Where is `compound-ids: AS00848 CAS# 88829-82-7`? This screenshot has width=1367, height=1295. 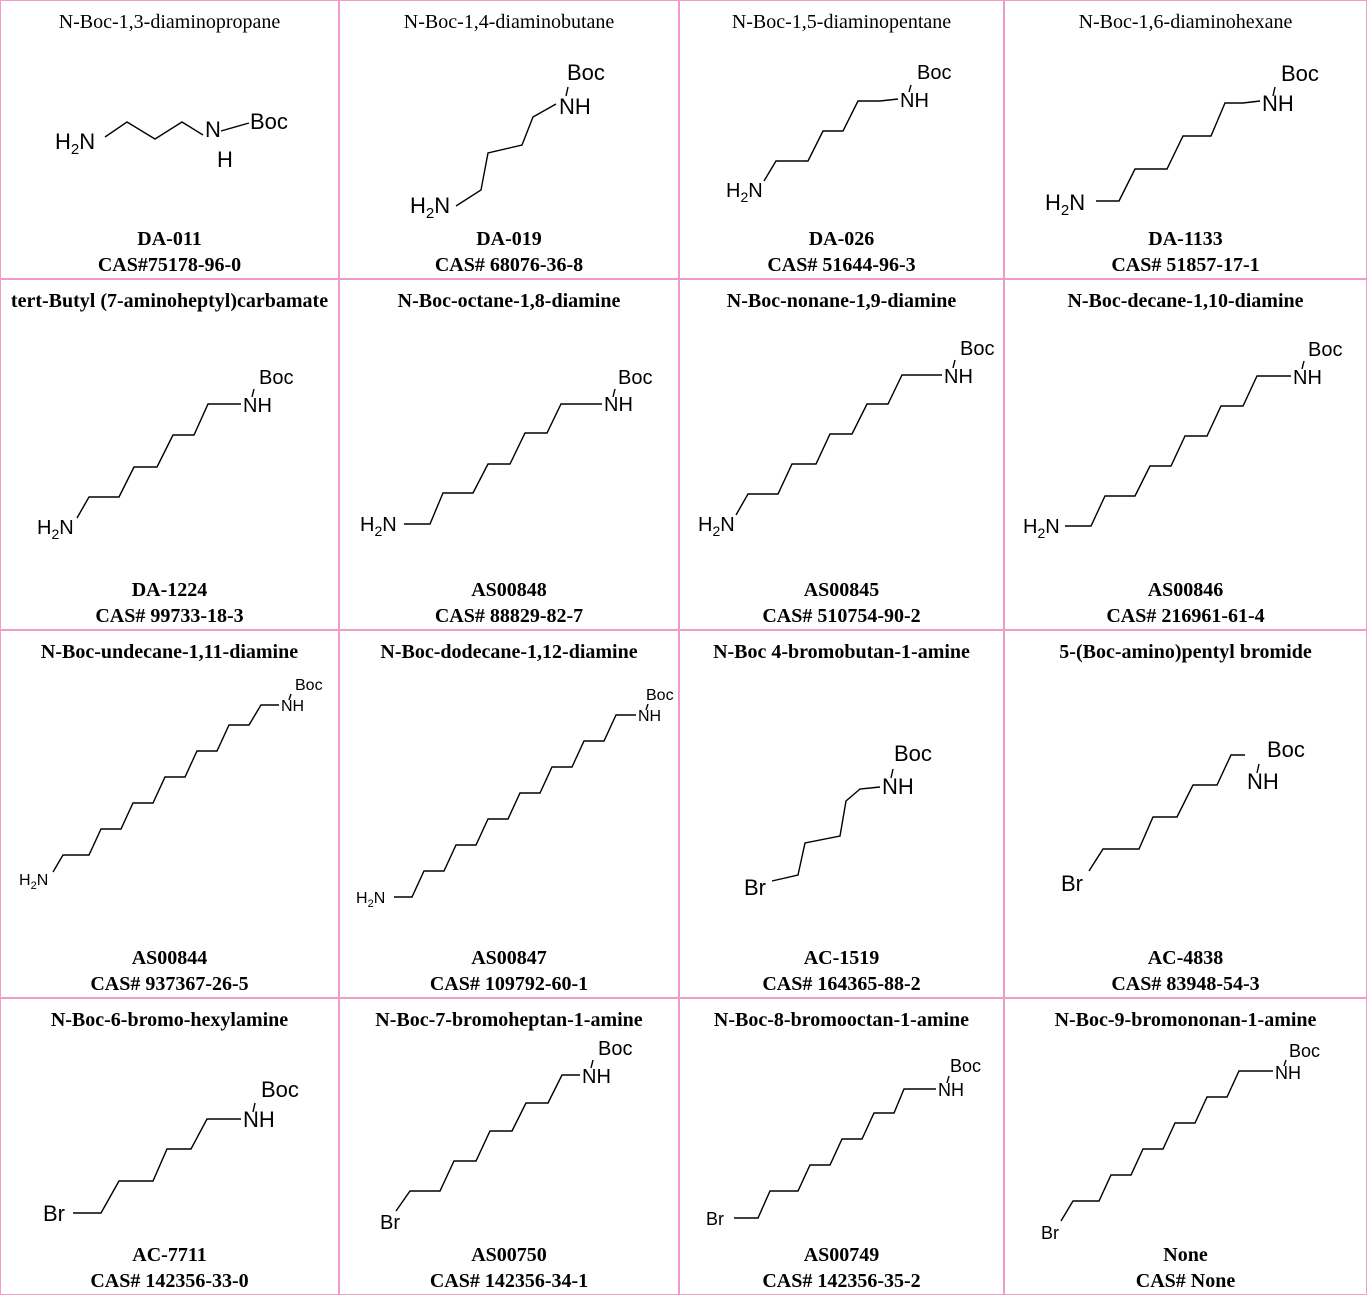 compound-ids: AS00848 CAS# 88829-82-7 is located at coordinates (509, 603).